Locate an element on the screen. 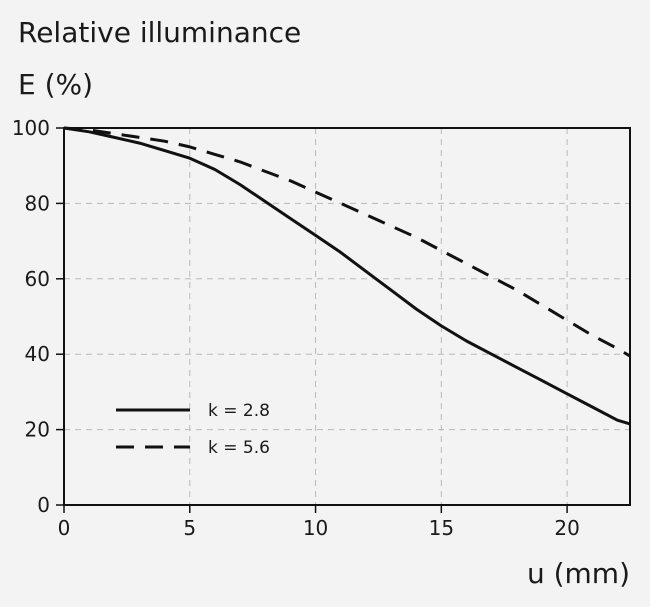 Image resolution: width=650 pixels, height=607 pixels. legend-label-2: k = 5.6 is located at coordinates (239, 448).